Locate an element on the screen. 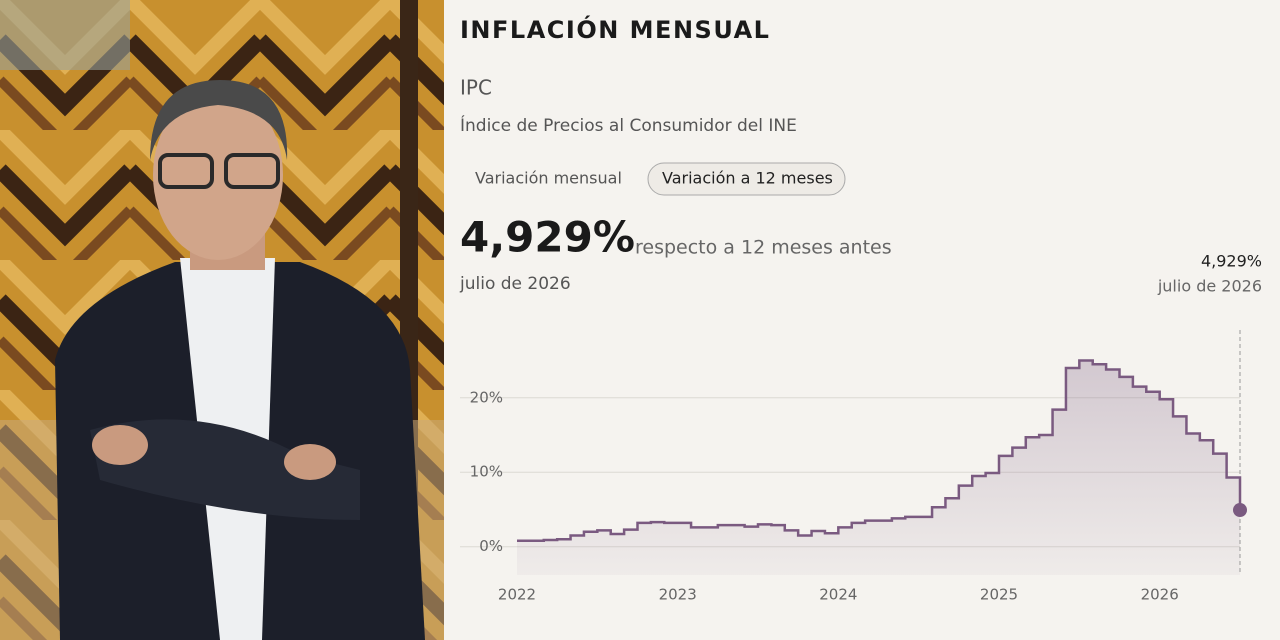 Image resolution: width=1280 pixels, height=640 pixels. title: INFLACIÓN MENSUAL is located at coordinates (615, 29).